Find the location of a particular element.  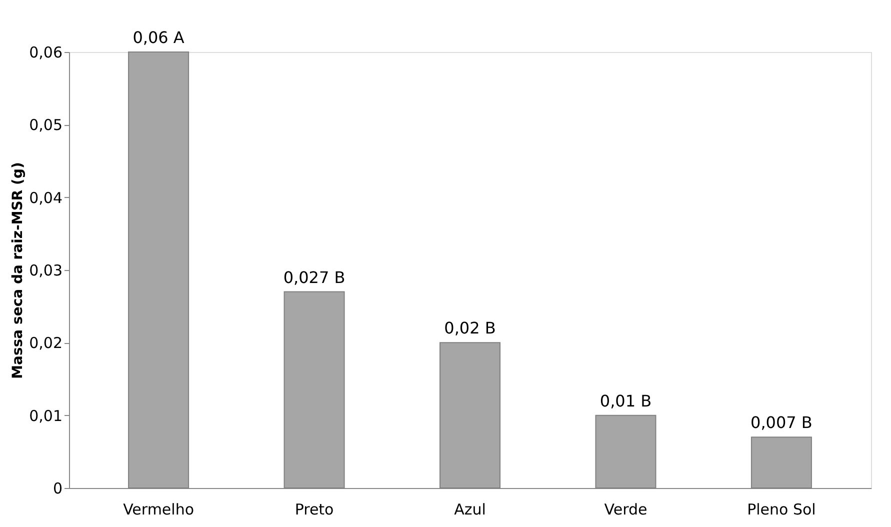

y-tick-label: 0,01 is located at coordinates (45, 415).